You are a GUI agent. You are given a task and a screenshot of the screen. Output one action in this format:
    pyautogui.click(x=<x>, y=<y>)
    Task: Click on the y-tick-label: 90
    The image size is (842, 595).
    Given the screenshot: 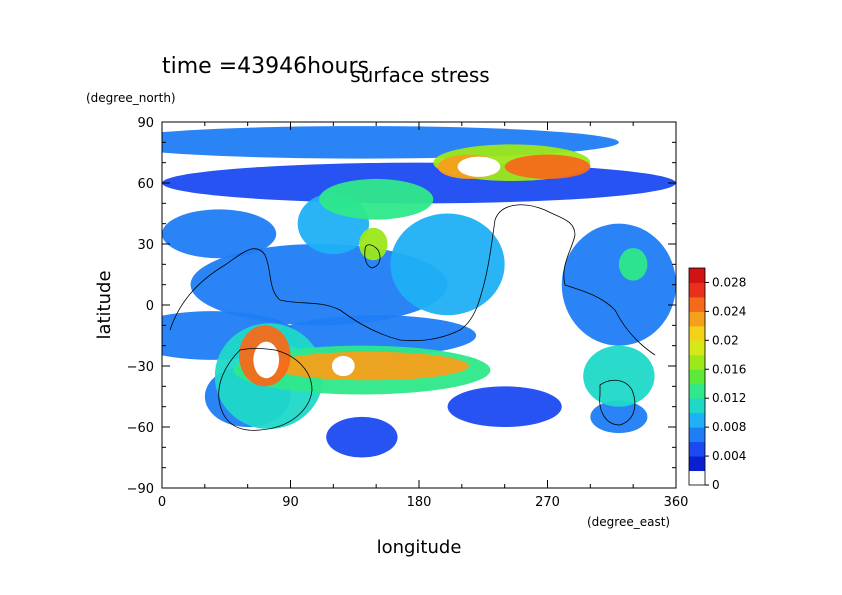 What is the action you would take?
    pyautogui.click(x=145, y=123)
    